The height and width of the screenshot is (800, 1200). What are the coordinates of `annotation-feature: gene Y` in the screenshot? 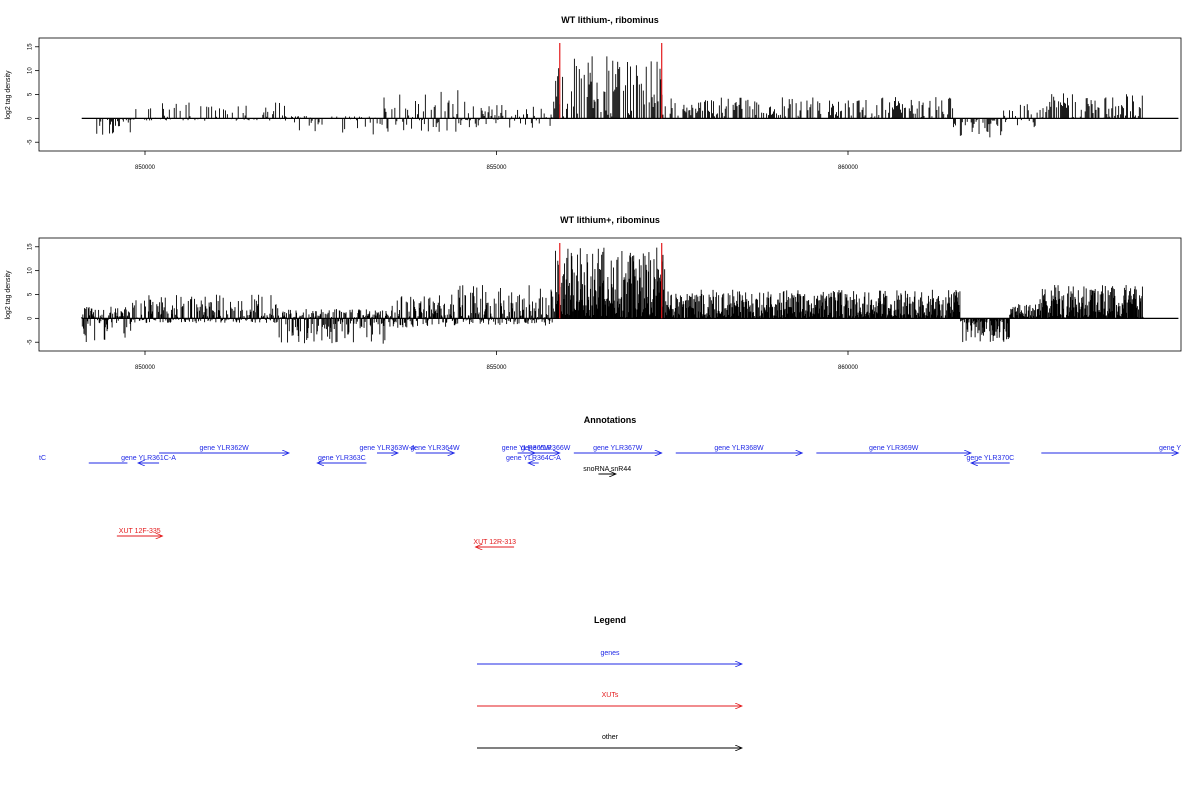 It's located at (1111, 449).